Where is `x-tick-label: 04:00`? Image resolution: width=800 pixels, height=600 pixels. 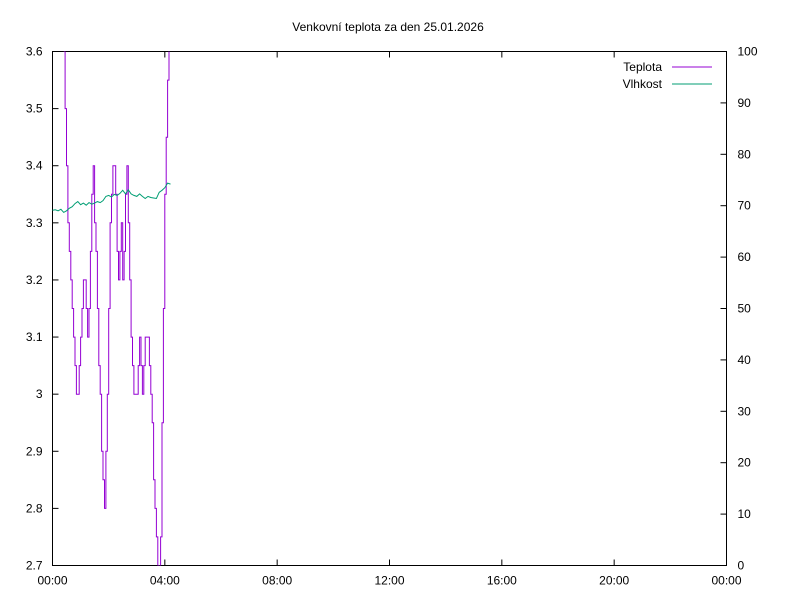
x-tick-label: 04:00 is located at coordinates (165, 581).